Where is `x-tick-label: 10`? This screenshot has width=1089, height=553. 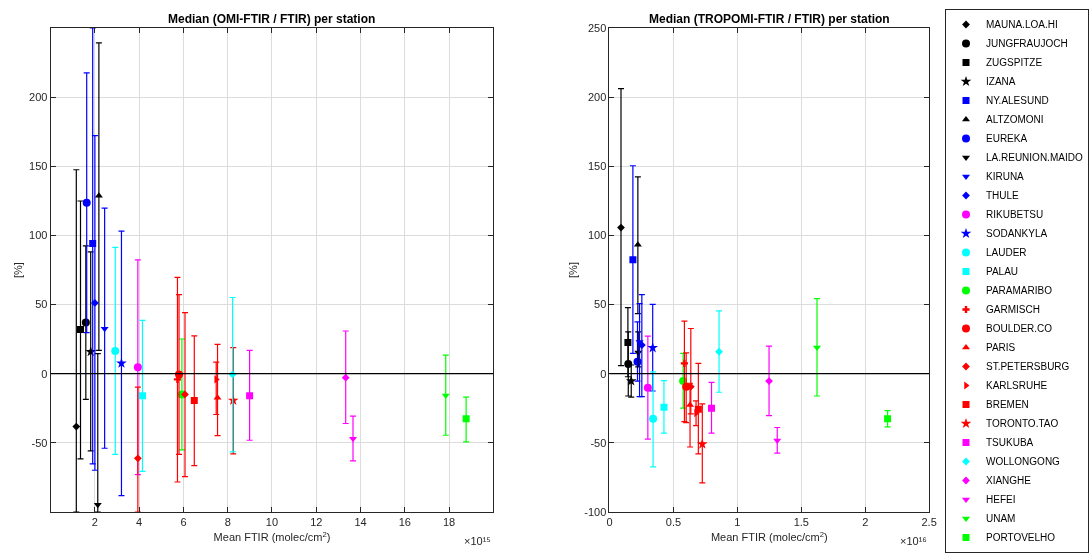
x-tick-label: 10 is located at coordinates (272, 522).